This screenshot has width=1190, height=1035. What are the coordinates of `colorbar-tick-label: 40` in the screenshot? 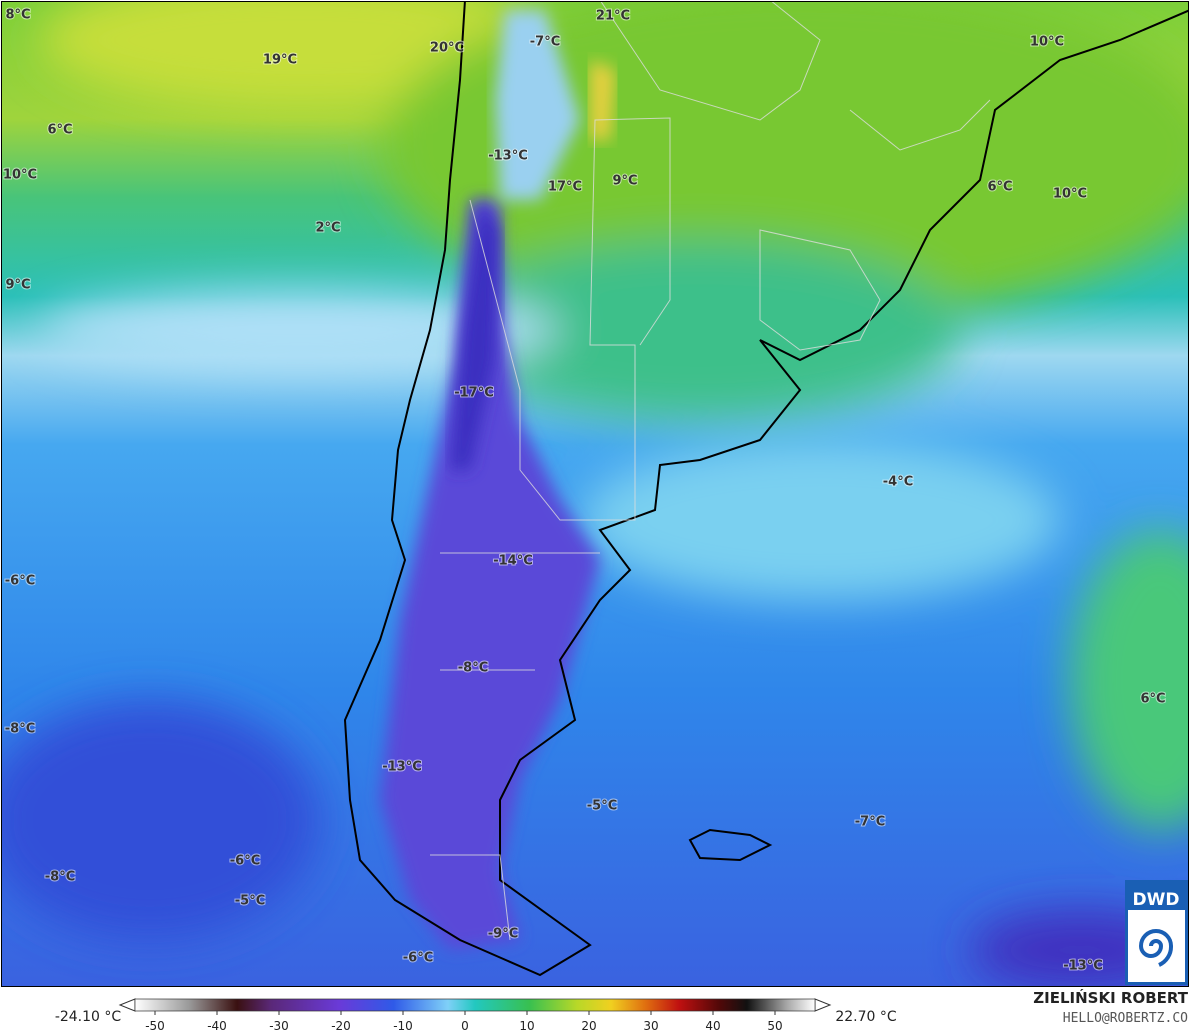 It's located at (712, 1026).